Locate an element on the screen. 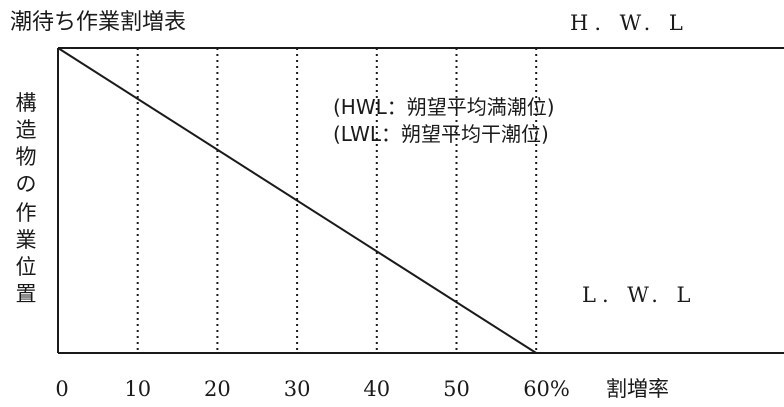 The width and height of the screenshot is (784, 407). vertical-label-char: 物 is located at coordinates (26, 157).